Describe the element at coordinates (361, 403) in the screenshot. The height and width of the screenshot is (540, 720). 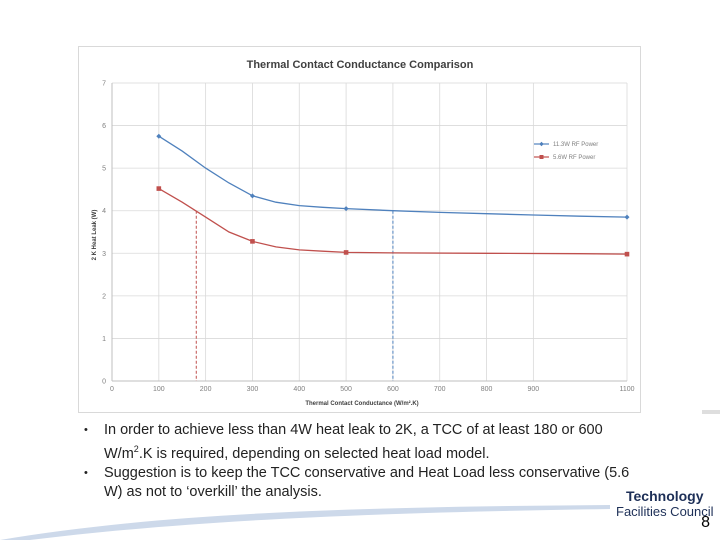
I see `x-axis-label: Thermal Contact Conductance (W/m².K)` at that location.